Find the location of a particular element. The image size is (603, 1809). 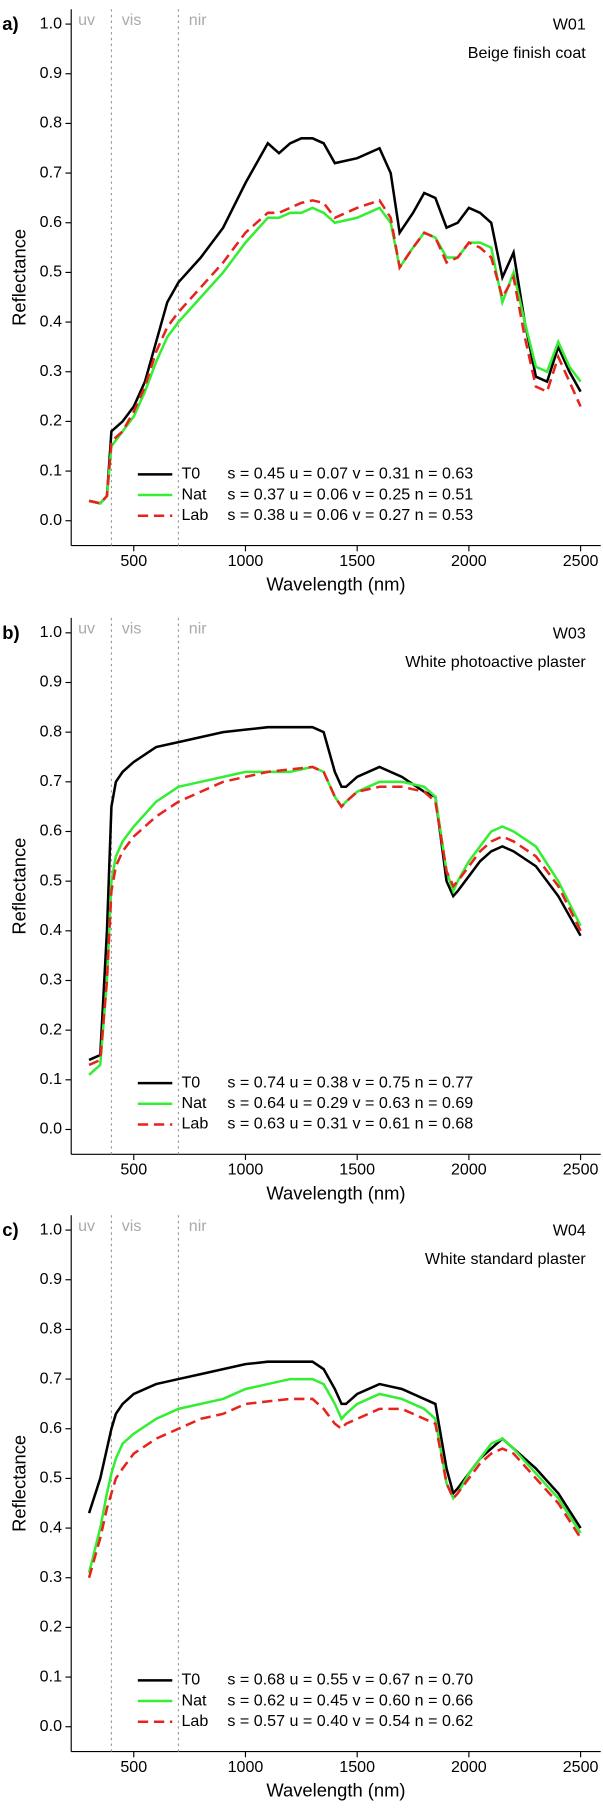

sample-description: White standard plaster is located at coordinates (506, 1259).